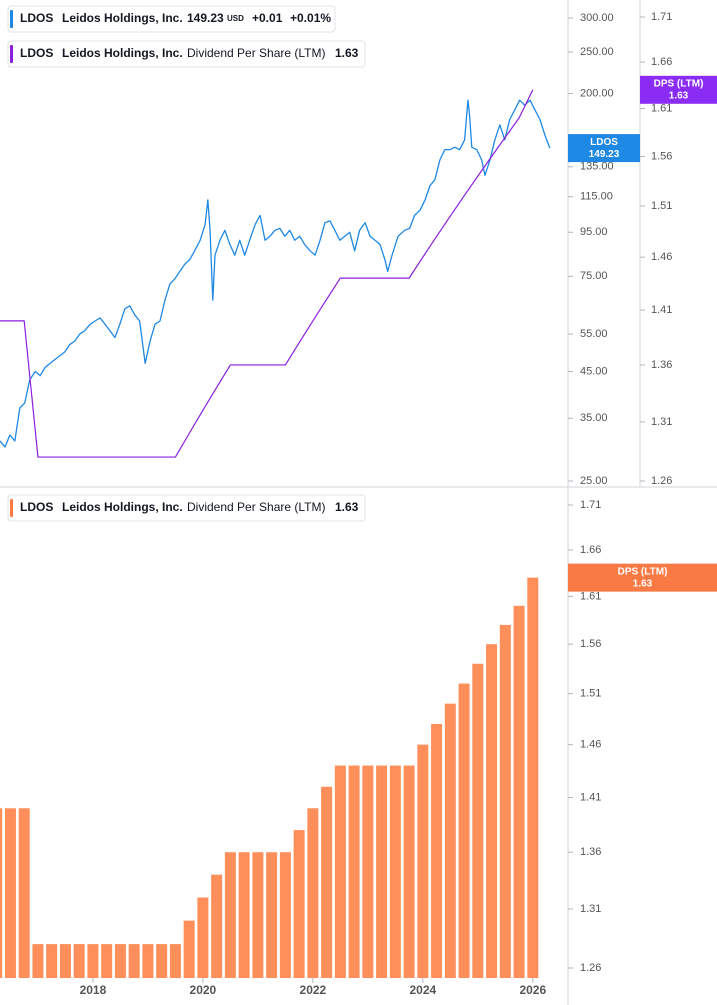  Describe the element at coordinates (661, 365) in the screenshot. I see `y2-tick-label: 1.36` at that location.